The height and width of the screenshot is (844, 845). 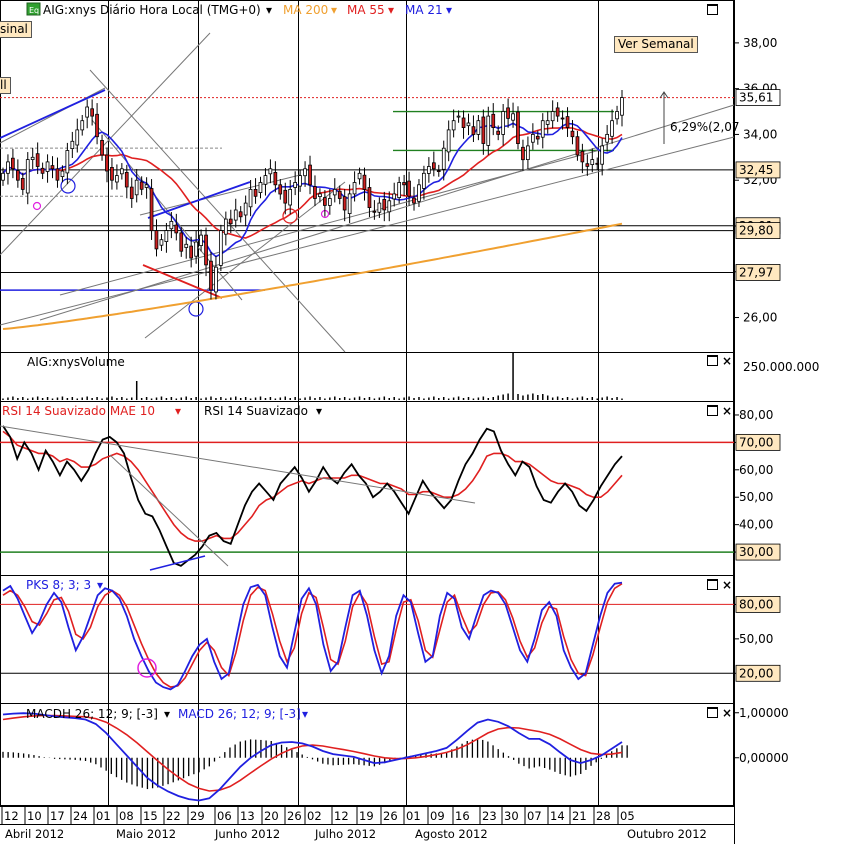 I want to click on date-tick-label: 06, so click(x=224, y=816).